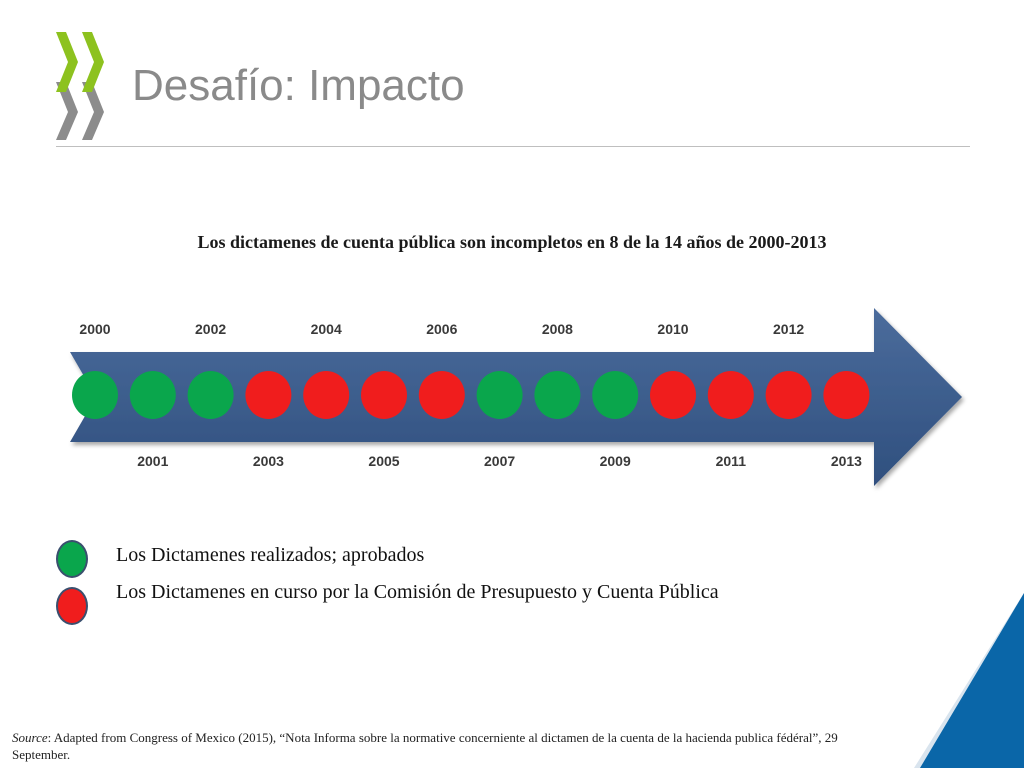  Describe the element at coordinates (441, 329) in the screenshot. I see `year-label-2006: 2006` at that location.